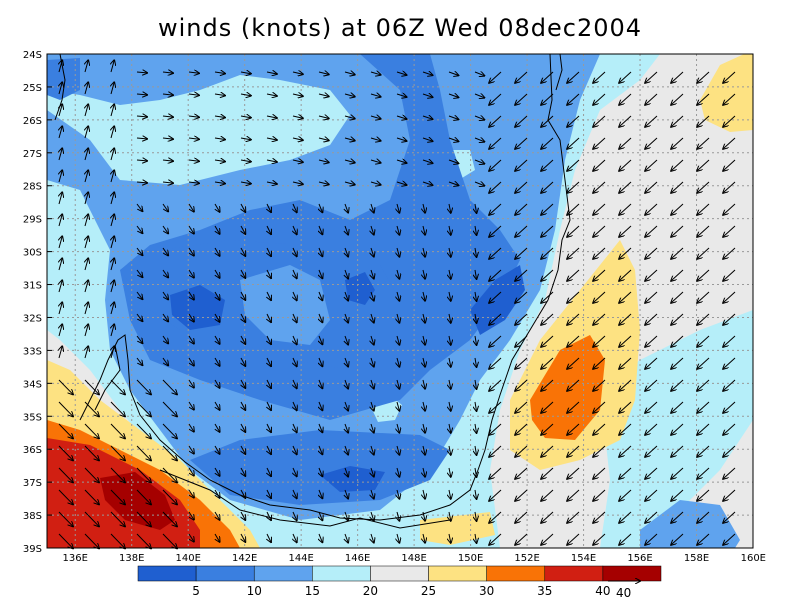  I want to click on lon-label: 142E, so click(244, 558).